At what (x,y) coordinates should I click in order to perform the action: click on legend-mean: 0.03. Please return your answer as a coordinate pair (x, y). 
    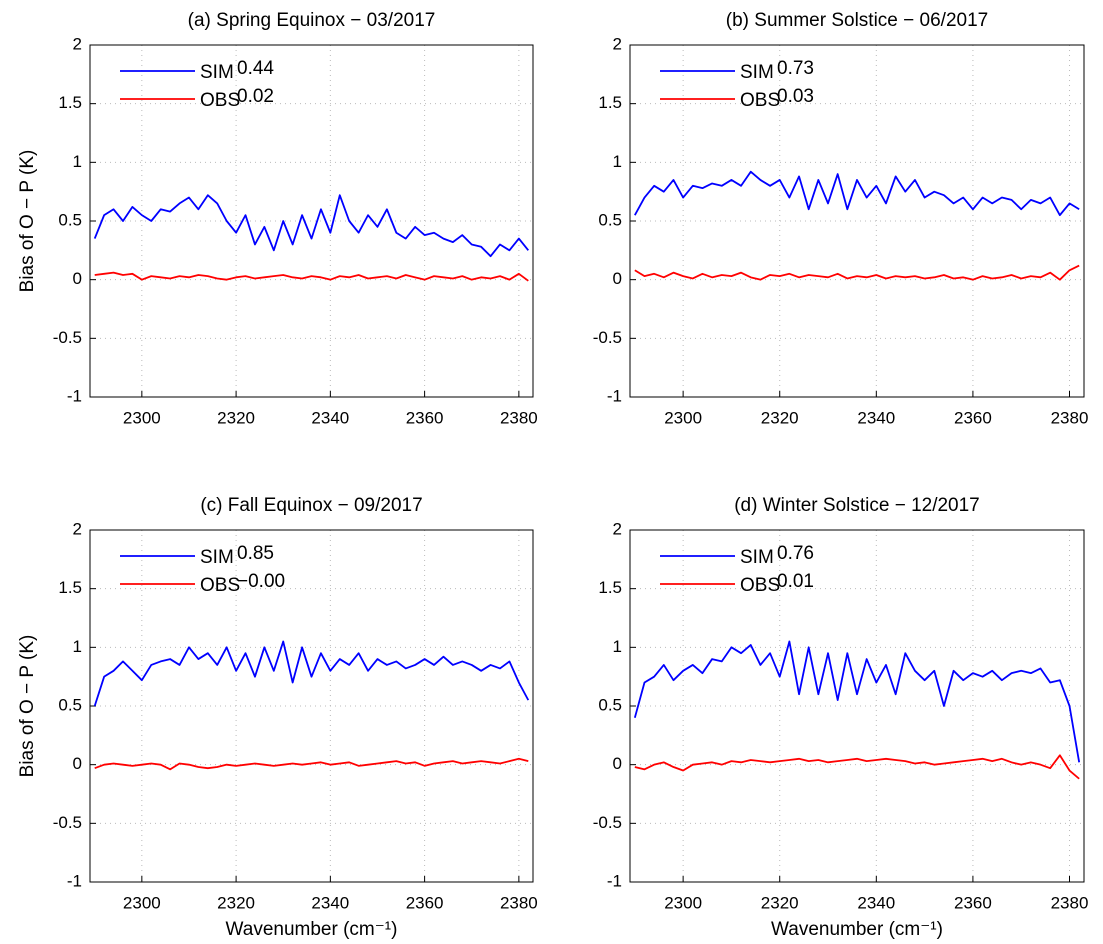
    Looking at the image, I should click on (795, 96).